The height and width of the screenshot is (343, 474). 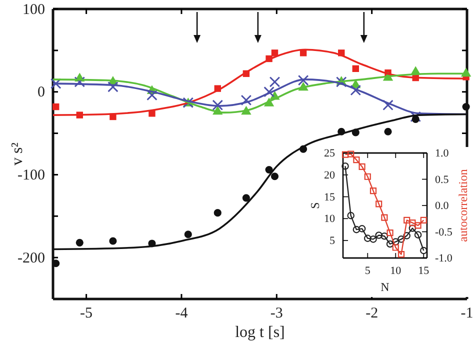 I want to click on x-tick-label: -4, so click(x=181, y=314).